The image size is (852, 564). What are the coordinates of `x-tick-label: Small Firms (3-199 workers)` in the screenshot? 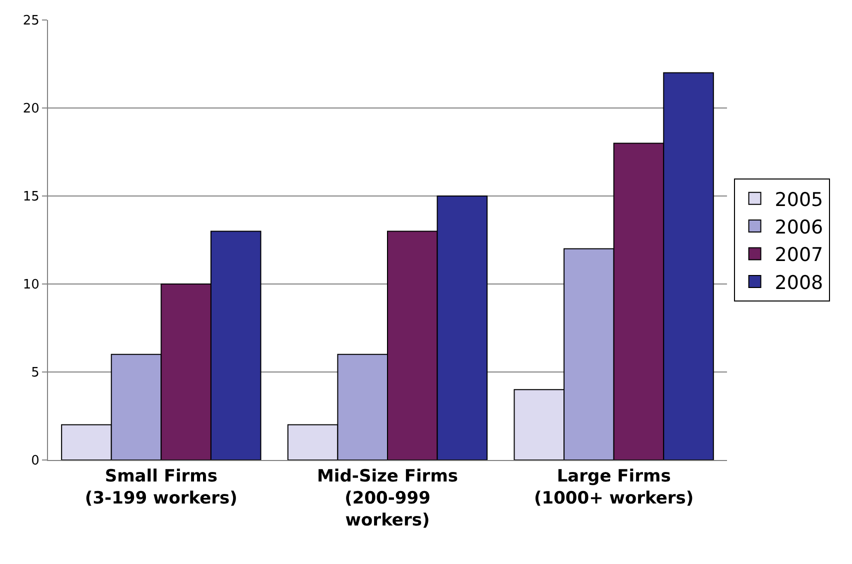 It's located at (161, 487).